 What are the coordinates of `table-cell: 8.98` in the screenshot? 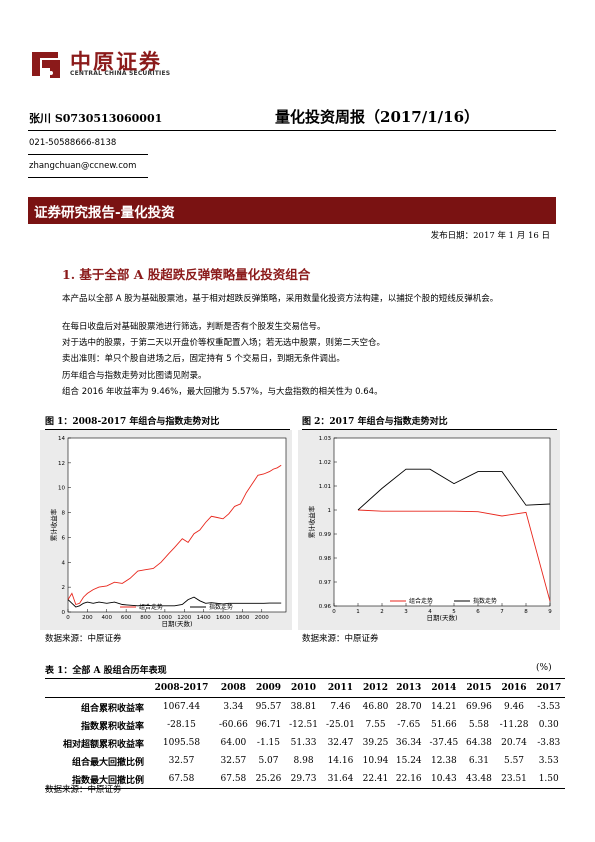 It's located at (303, 761).